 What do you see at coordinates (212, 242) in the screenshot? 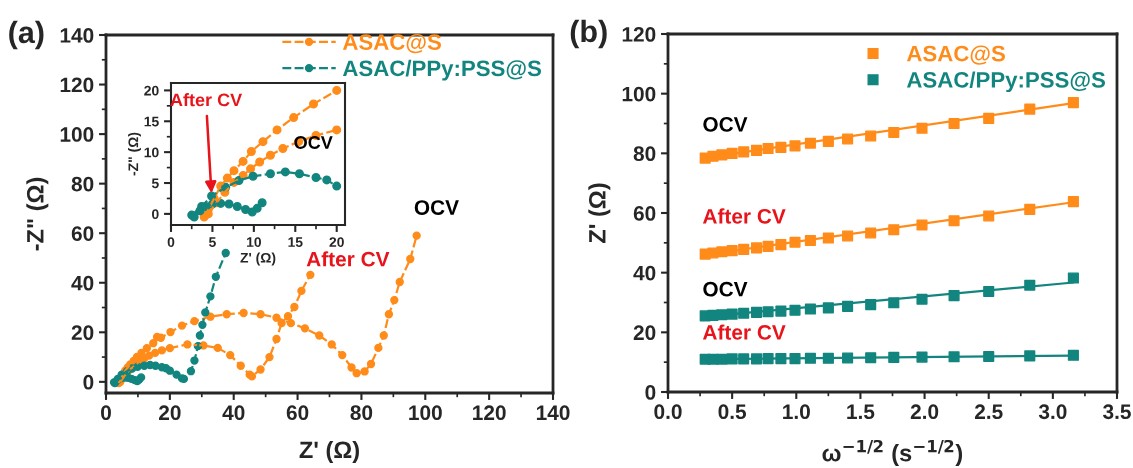
I see `x-tick-label: 5` at bounding box center [212, 242].